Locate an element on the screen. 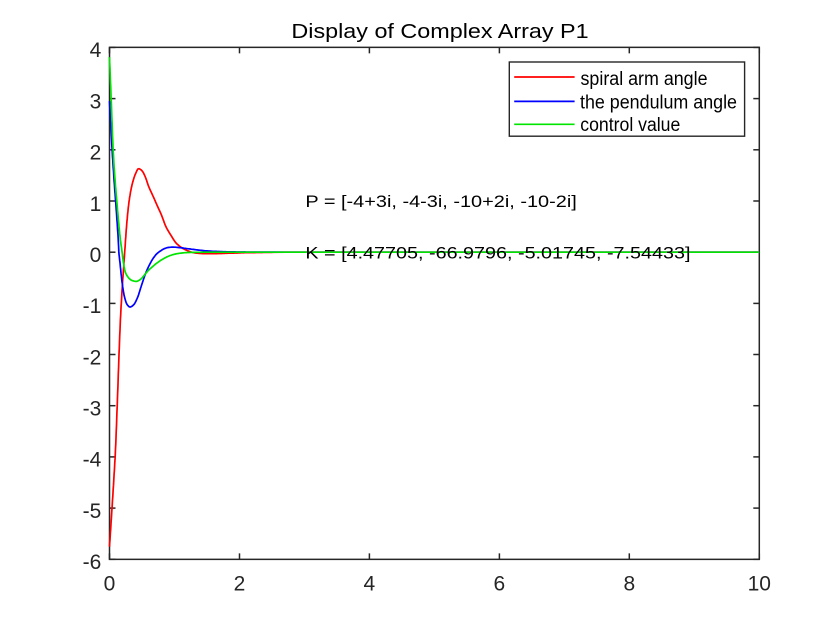 This screenshot has height=630, width=840. svg-text: 10 is located at coordinates (759, 584).